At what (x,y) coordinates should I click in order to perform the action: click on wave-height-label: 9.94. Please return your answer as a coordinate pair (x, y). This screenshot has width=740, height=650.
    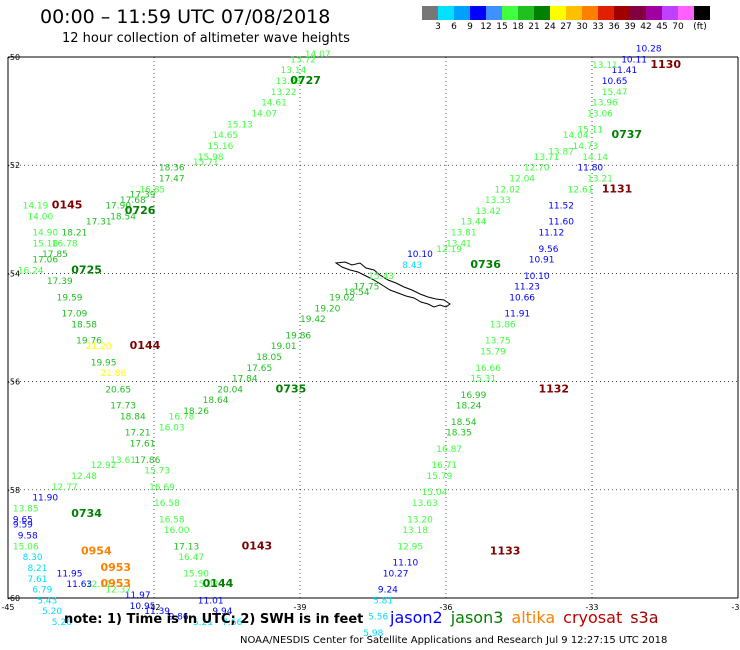
    Looking at the image, I should click on (222, 612).